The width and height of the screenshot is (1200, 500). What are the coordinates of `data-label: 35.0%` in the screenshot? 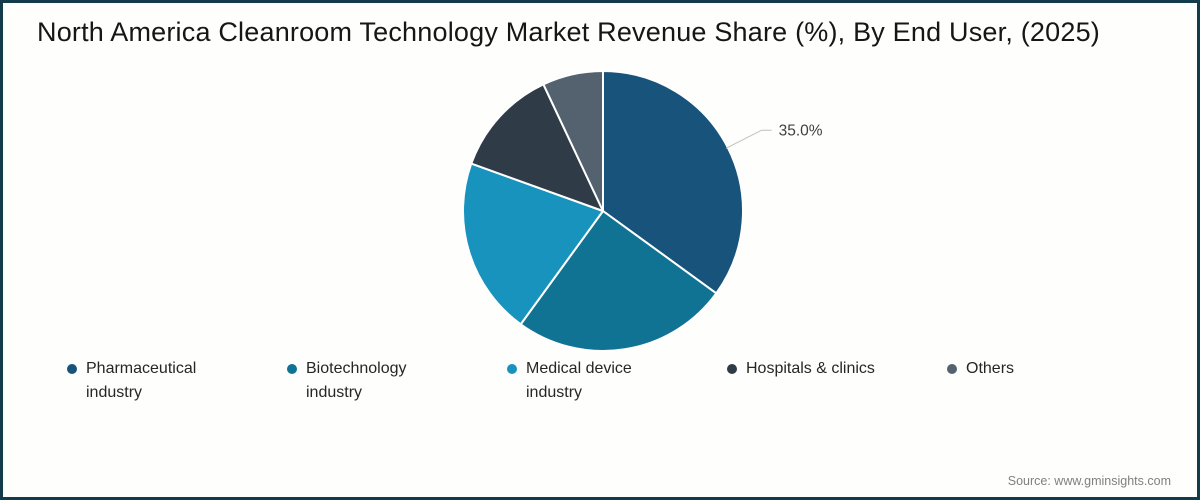 It's located at (801, 131).